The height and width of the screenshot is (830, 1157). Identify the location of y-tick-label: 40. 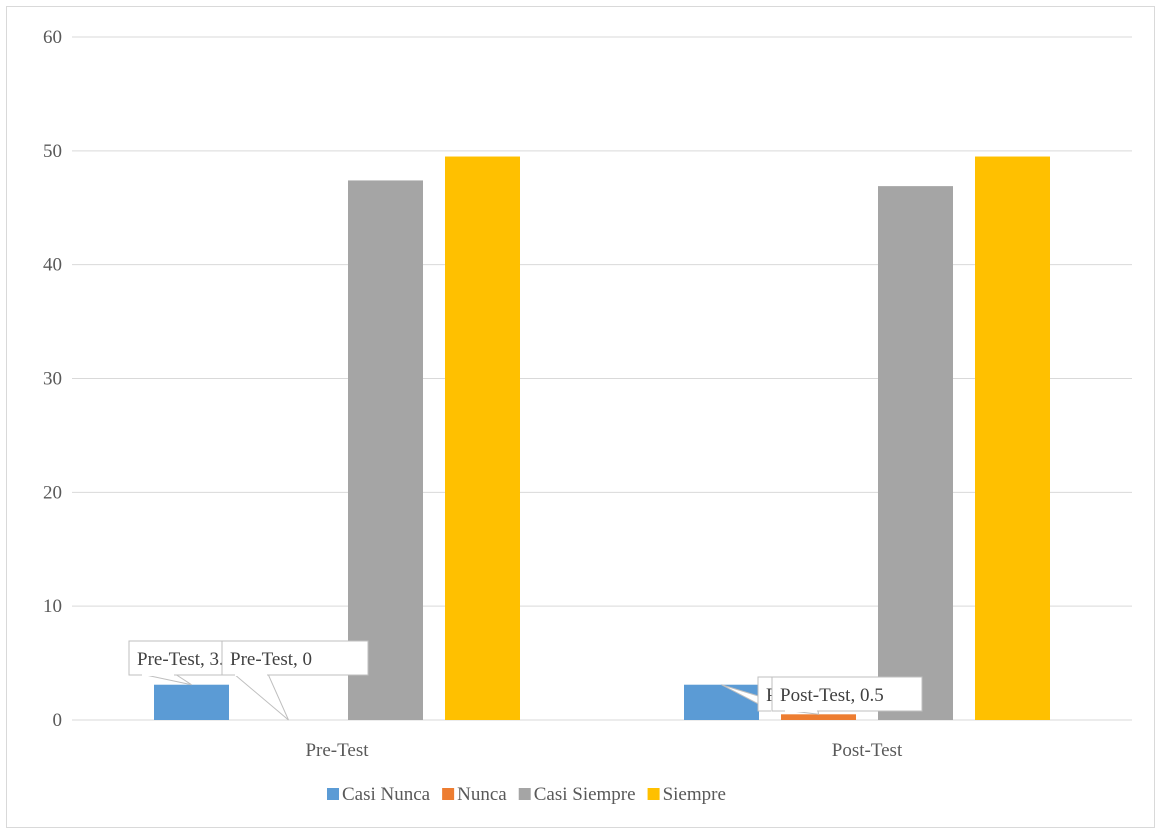
(52, 265).